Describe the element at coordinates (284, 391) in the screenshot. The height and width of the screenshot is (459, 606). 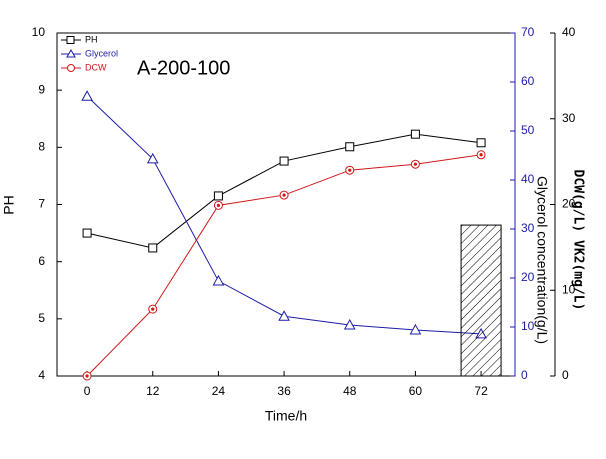
I see `x-tick-label: 36` at that location.